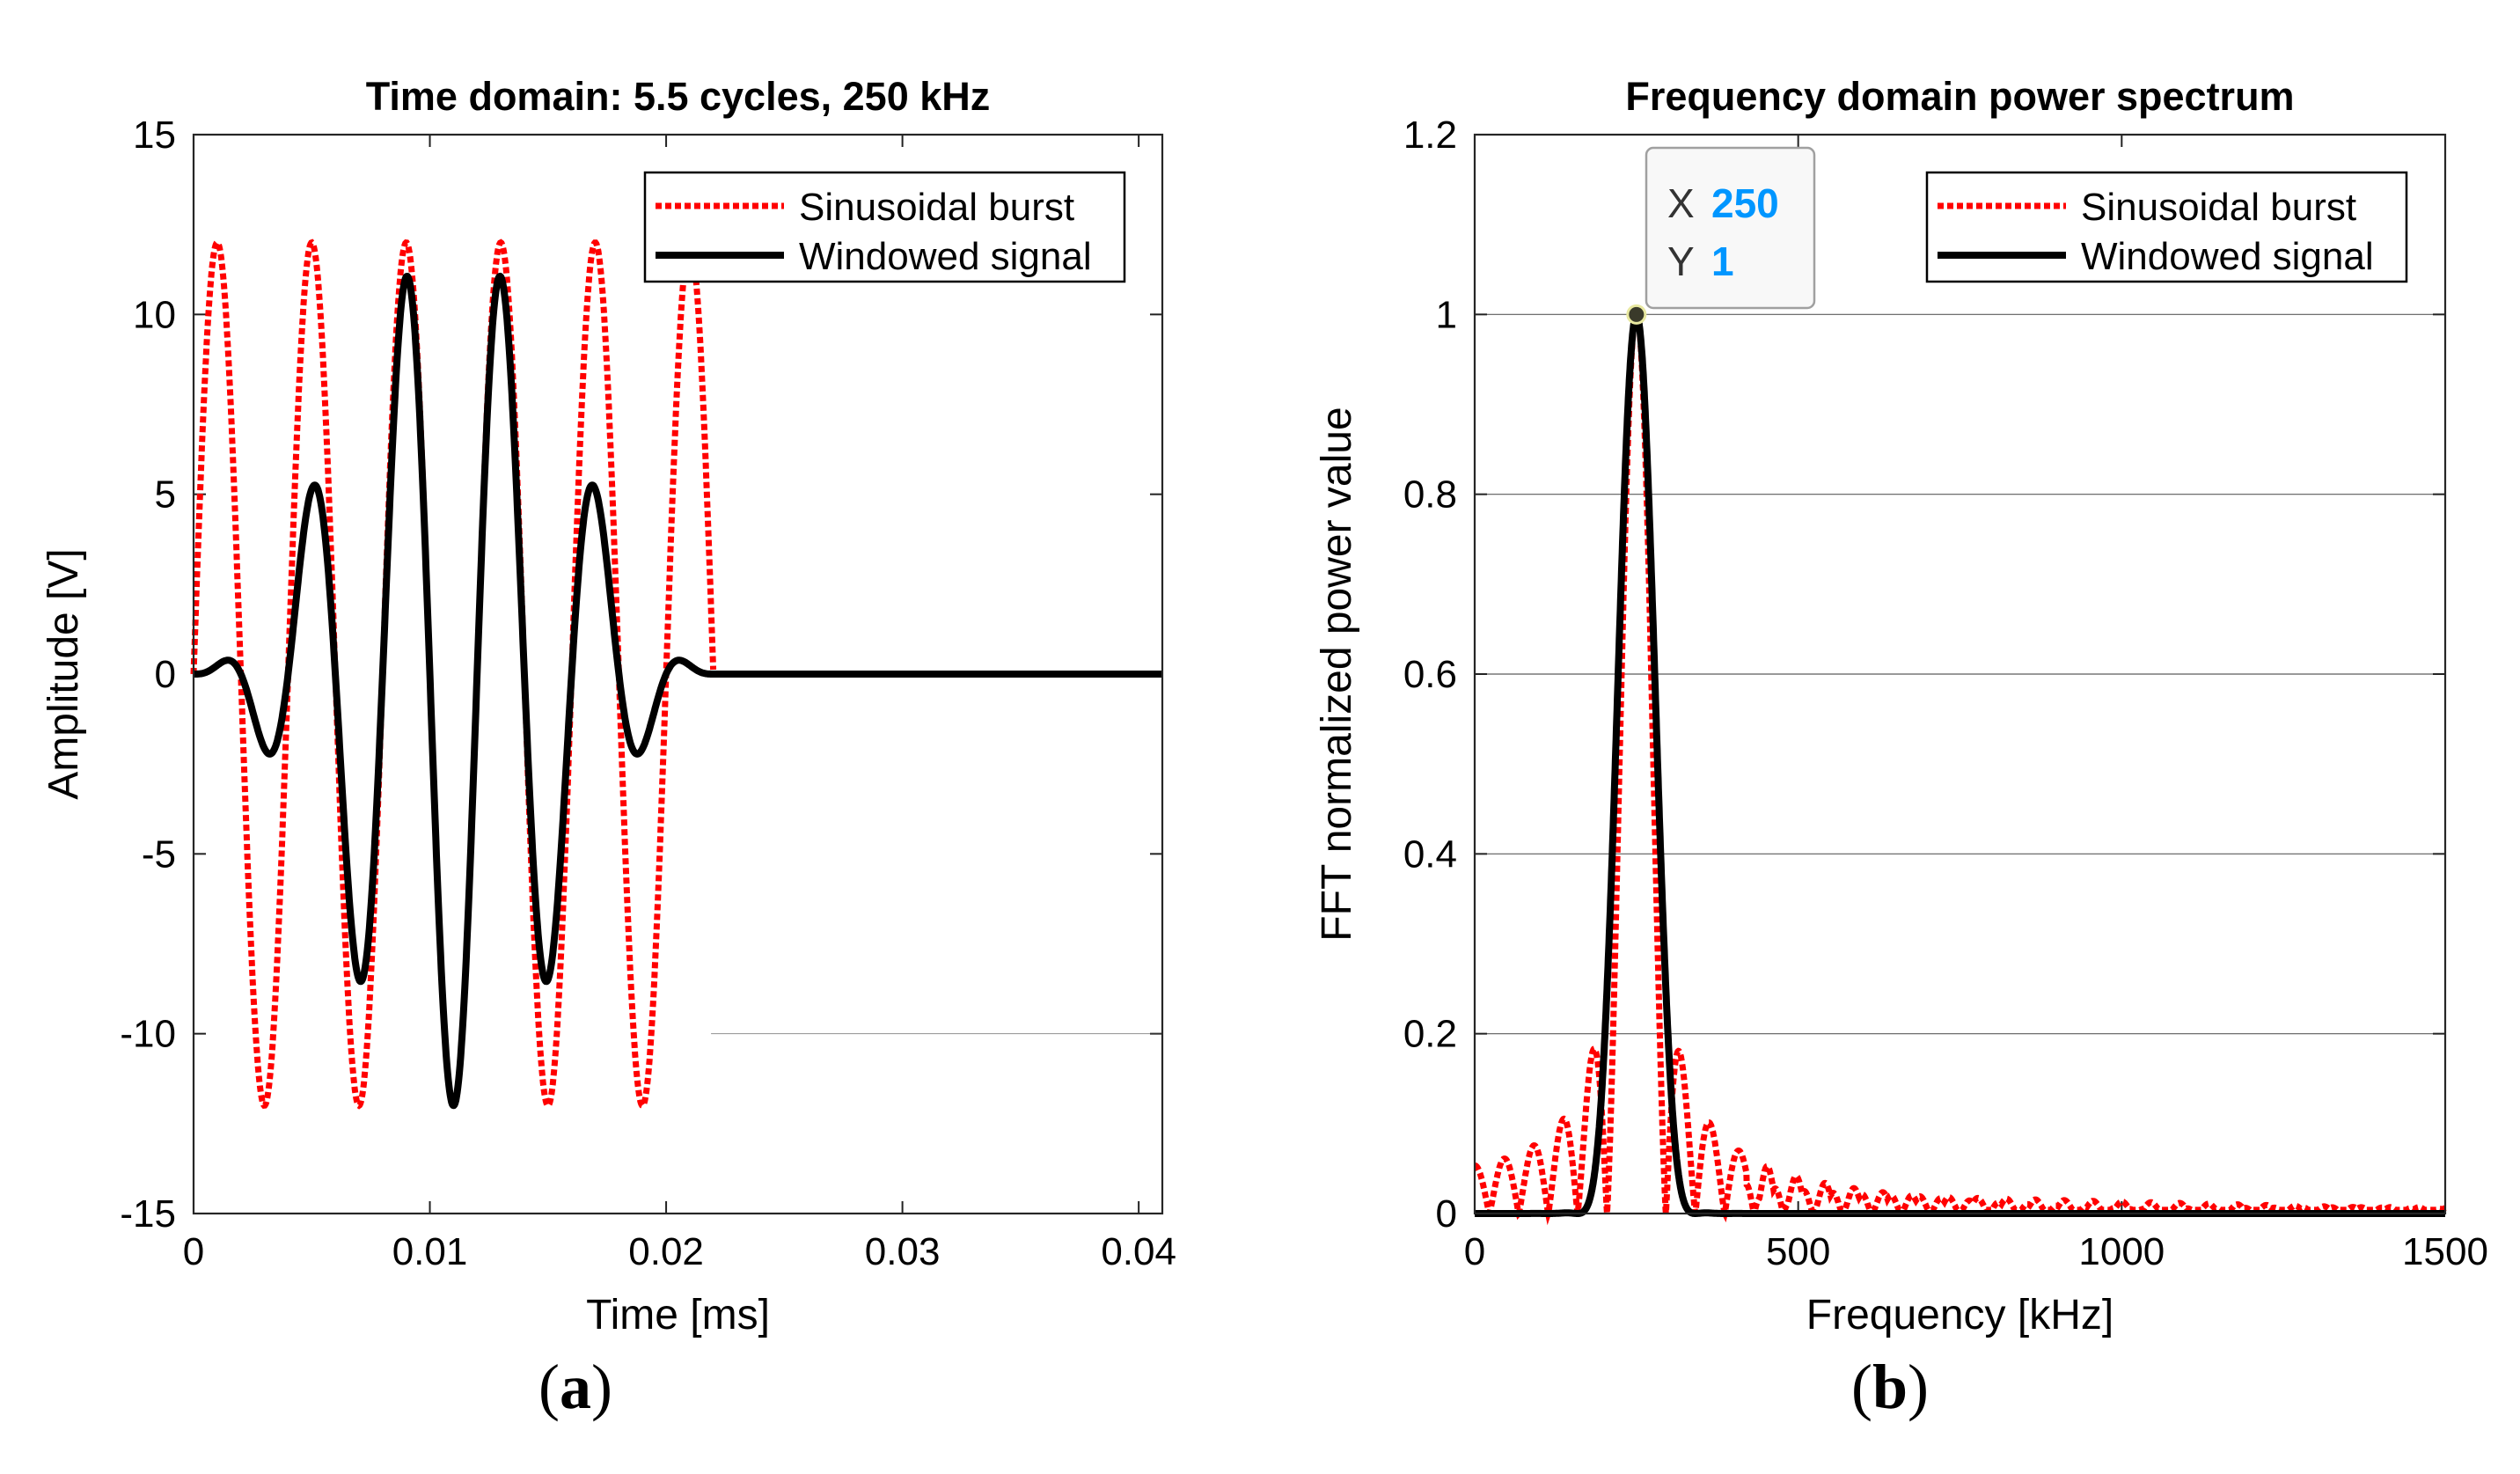  What do you see at coordinates (678, 1315) in the screenshot?
I see `x-axis-label: Time [ms]` at bounding box center [678, 1315].